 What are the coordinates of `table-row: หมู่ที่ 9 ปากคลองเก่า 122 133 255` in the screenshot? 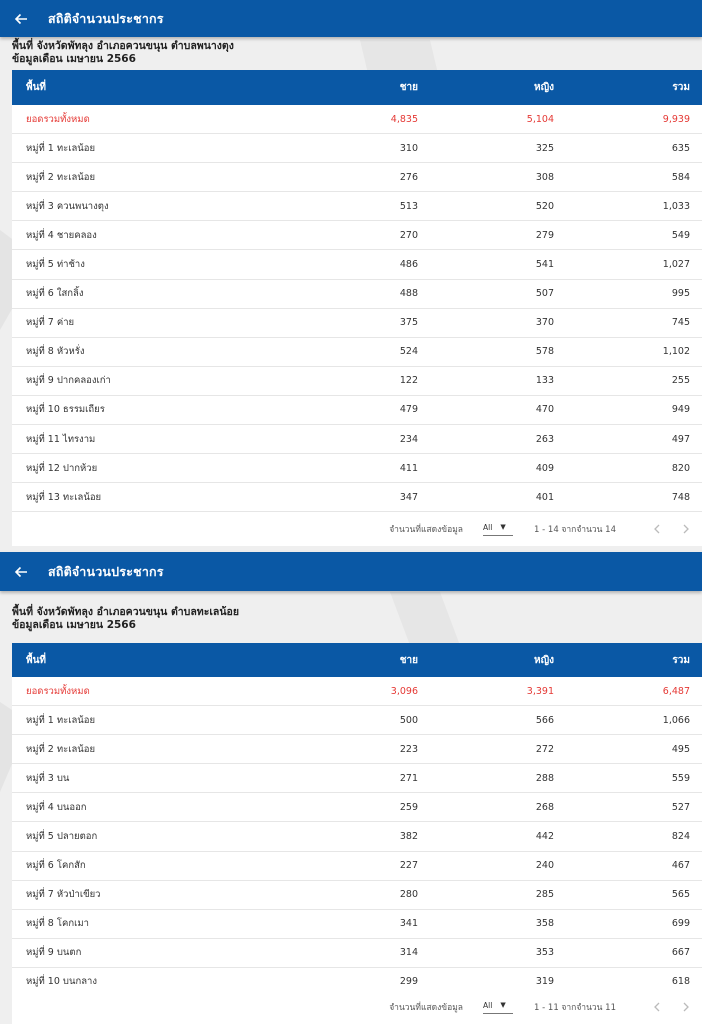 It's located at (357, 381).